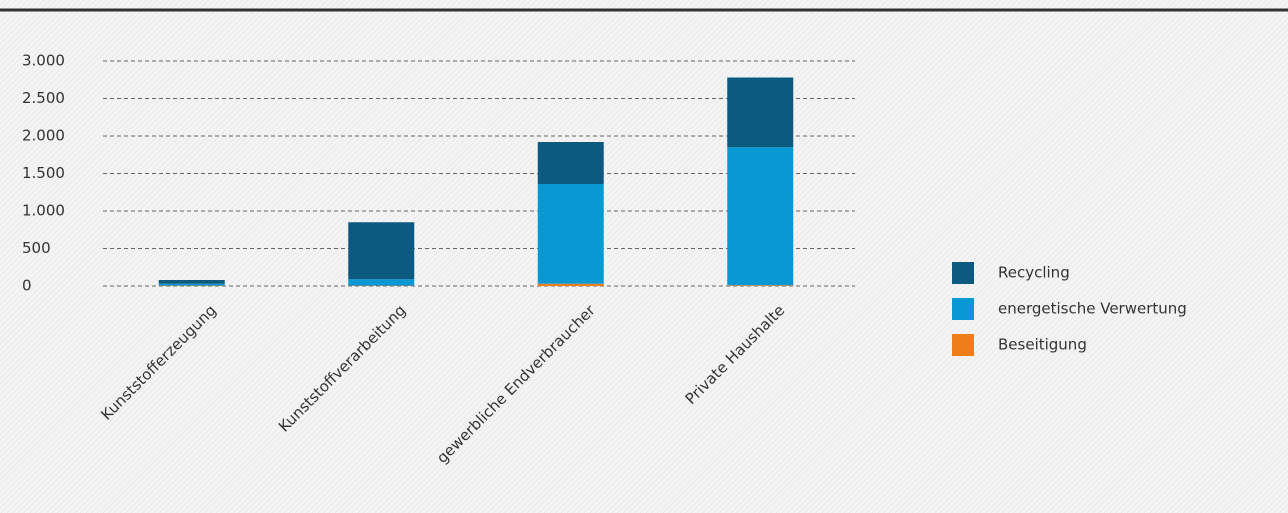  What do you see at coordinates (1042, 345) in the screenshot?
I see `legend-label: Beseitigung` at bounding box center [1042, 345].